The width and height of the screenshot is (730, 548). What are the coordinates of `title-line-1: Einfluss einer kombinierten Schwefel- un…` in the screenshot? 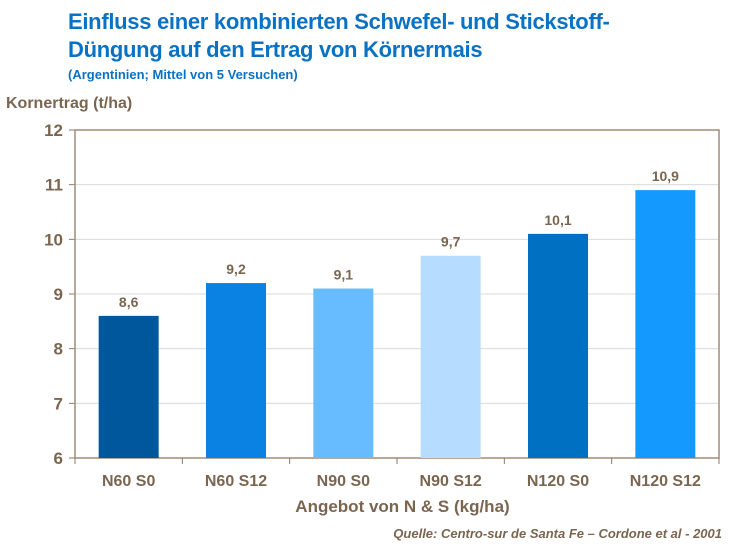 It's located at (339, 21).